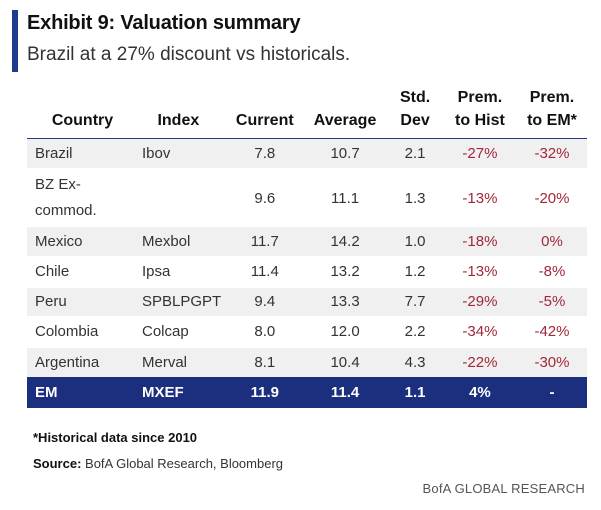  Describe the element at coordinates (552, 97) in the screenshot. I see `col-header-prem-em-line1: Prem.` at that location.